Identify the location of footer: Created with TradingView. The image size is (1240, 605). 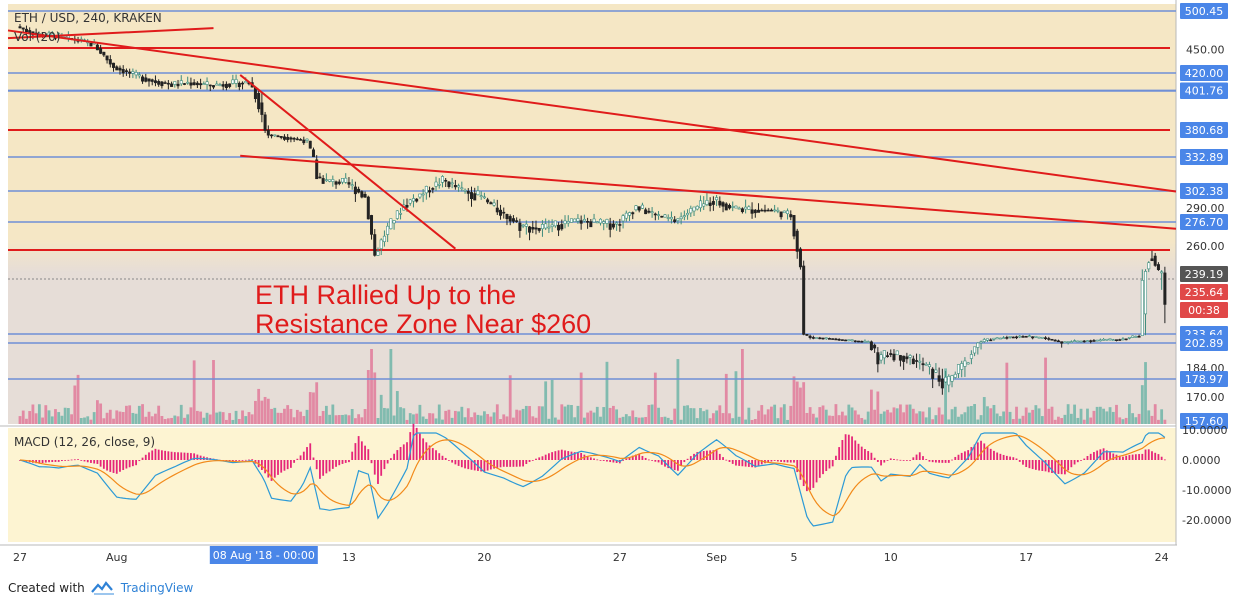
(100, 588).